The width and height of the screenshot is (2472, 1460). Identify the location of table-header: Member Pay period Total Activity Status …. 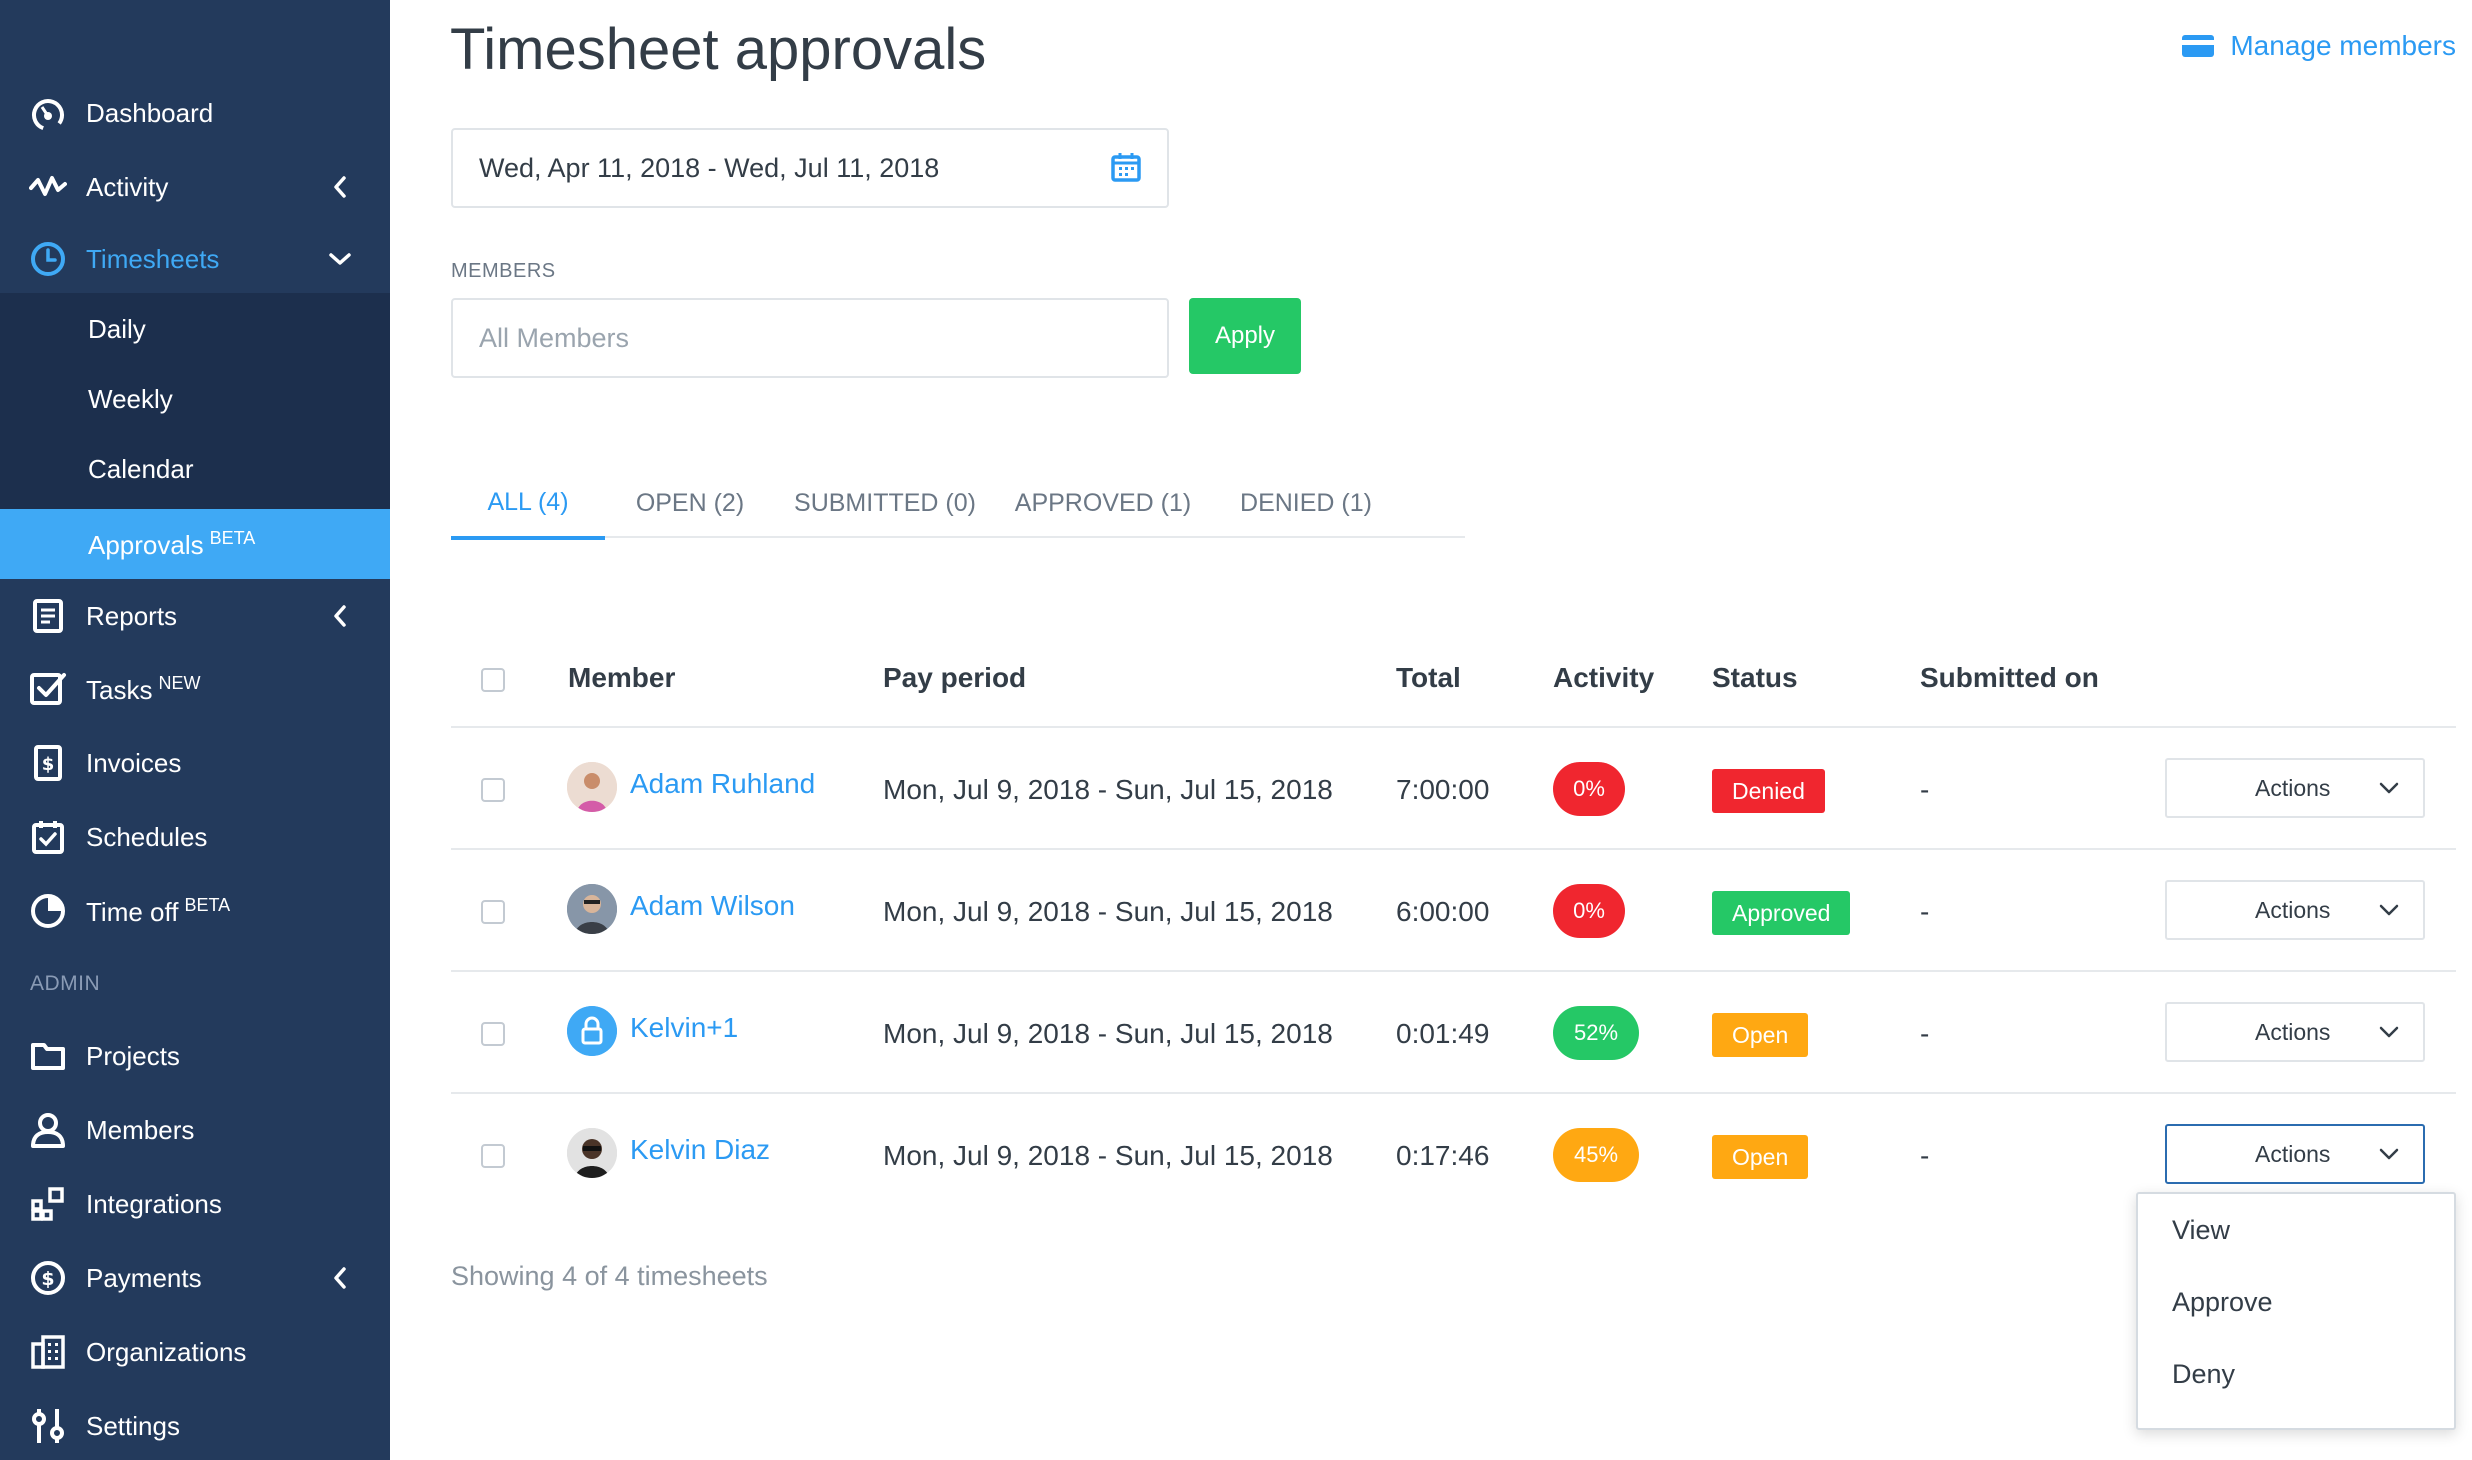
(1453, 679).